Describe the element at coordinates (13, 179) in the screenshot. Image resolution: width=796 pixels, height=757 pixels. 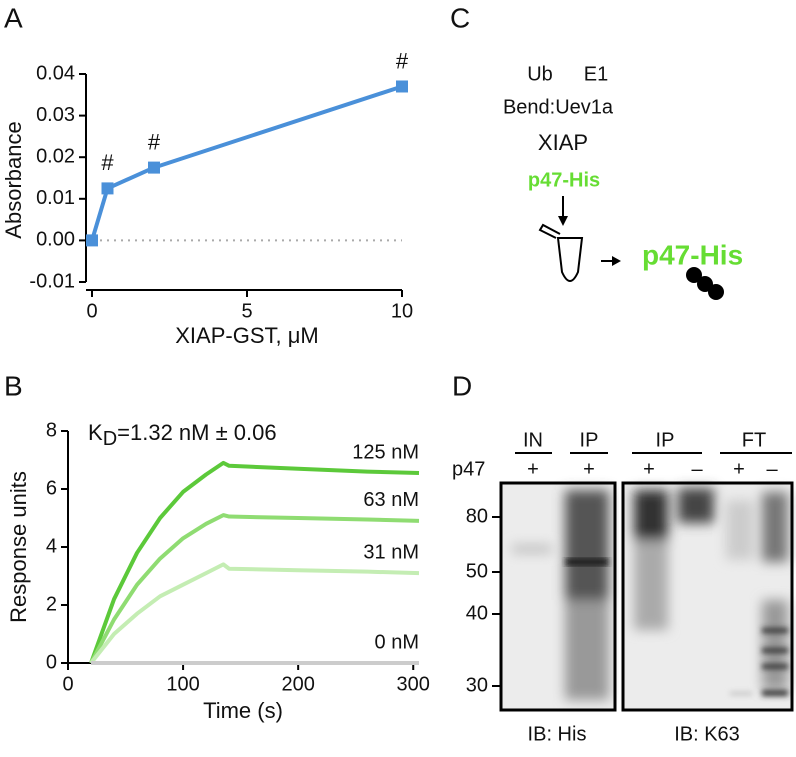
I see `y-axis-label: Absorbance` at that location.